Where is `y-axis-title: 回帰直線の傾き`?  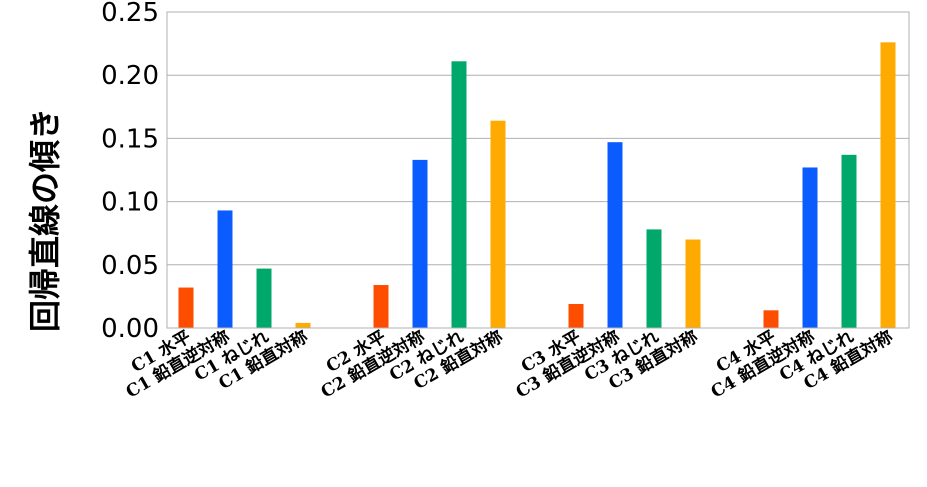
y-axis-title: 回帰直線の傾き is located at coordinates (45, 220).